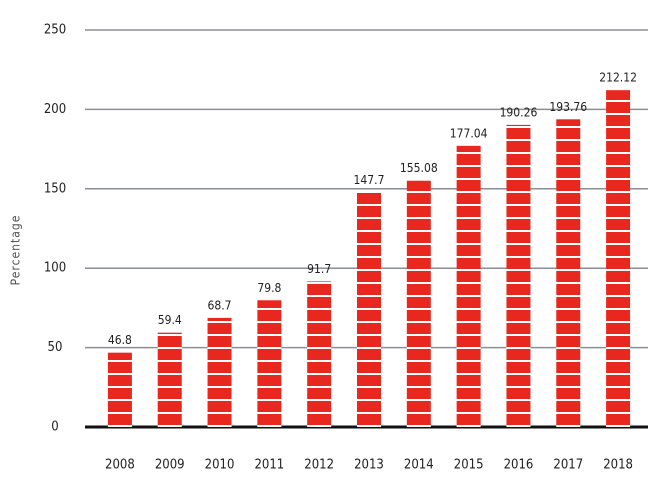  I want to click on y-tick-label: 150, so click(55, 188).